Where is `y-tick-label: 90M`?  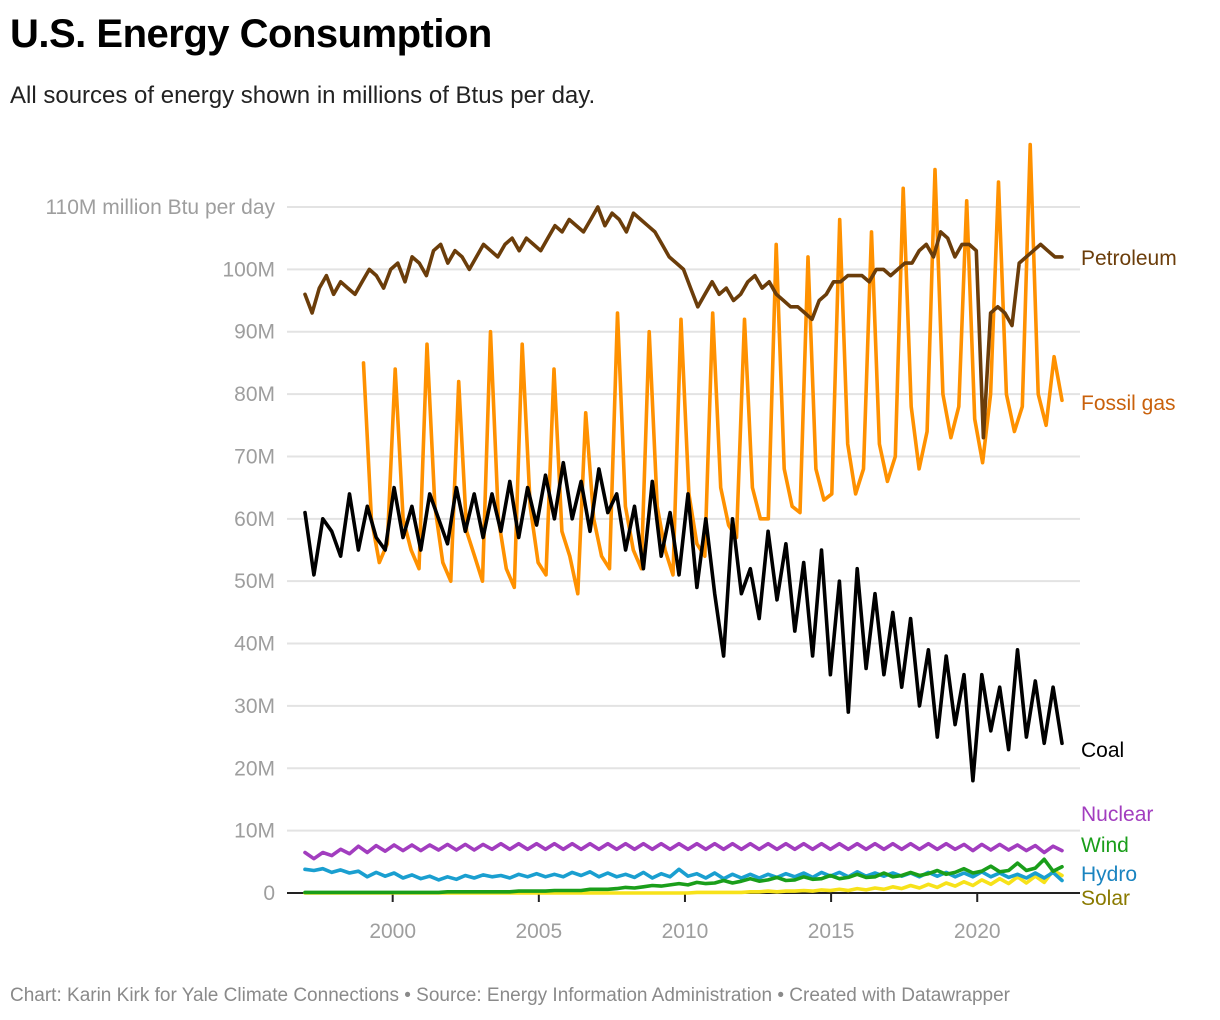
y-tick-label: 90M is located at coordinates (254, 332).